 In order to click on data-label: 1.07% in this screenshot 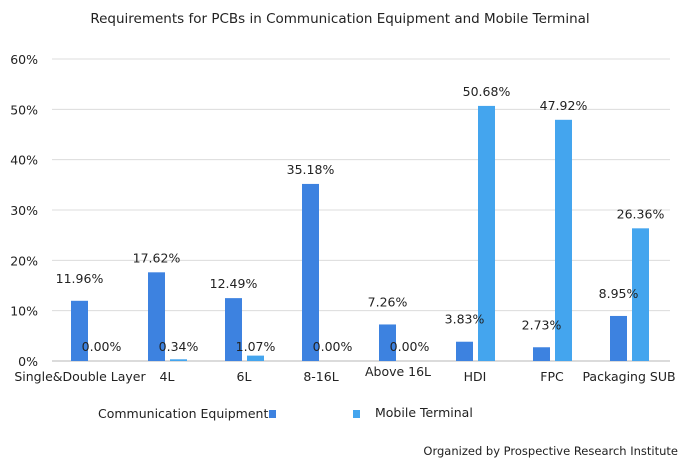, I will do `click(256, 346)`.